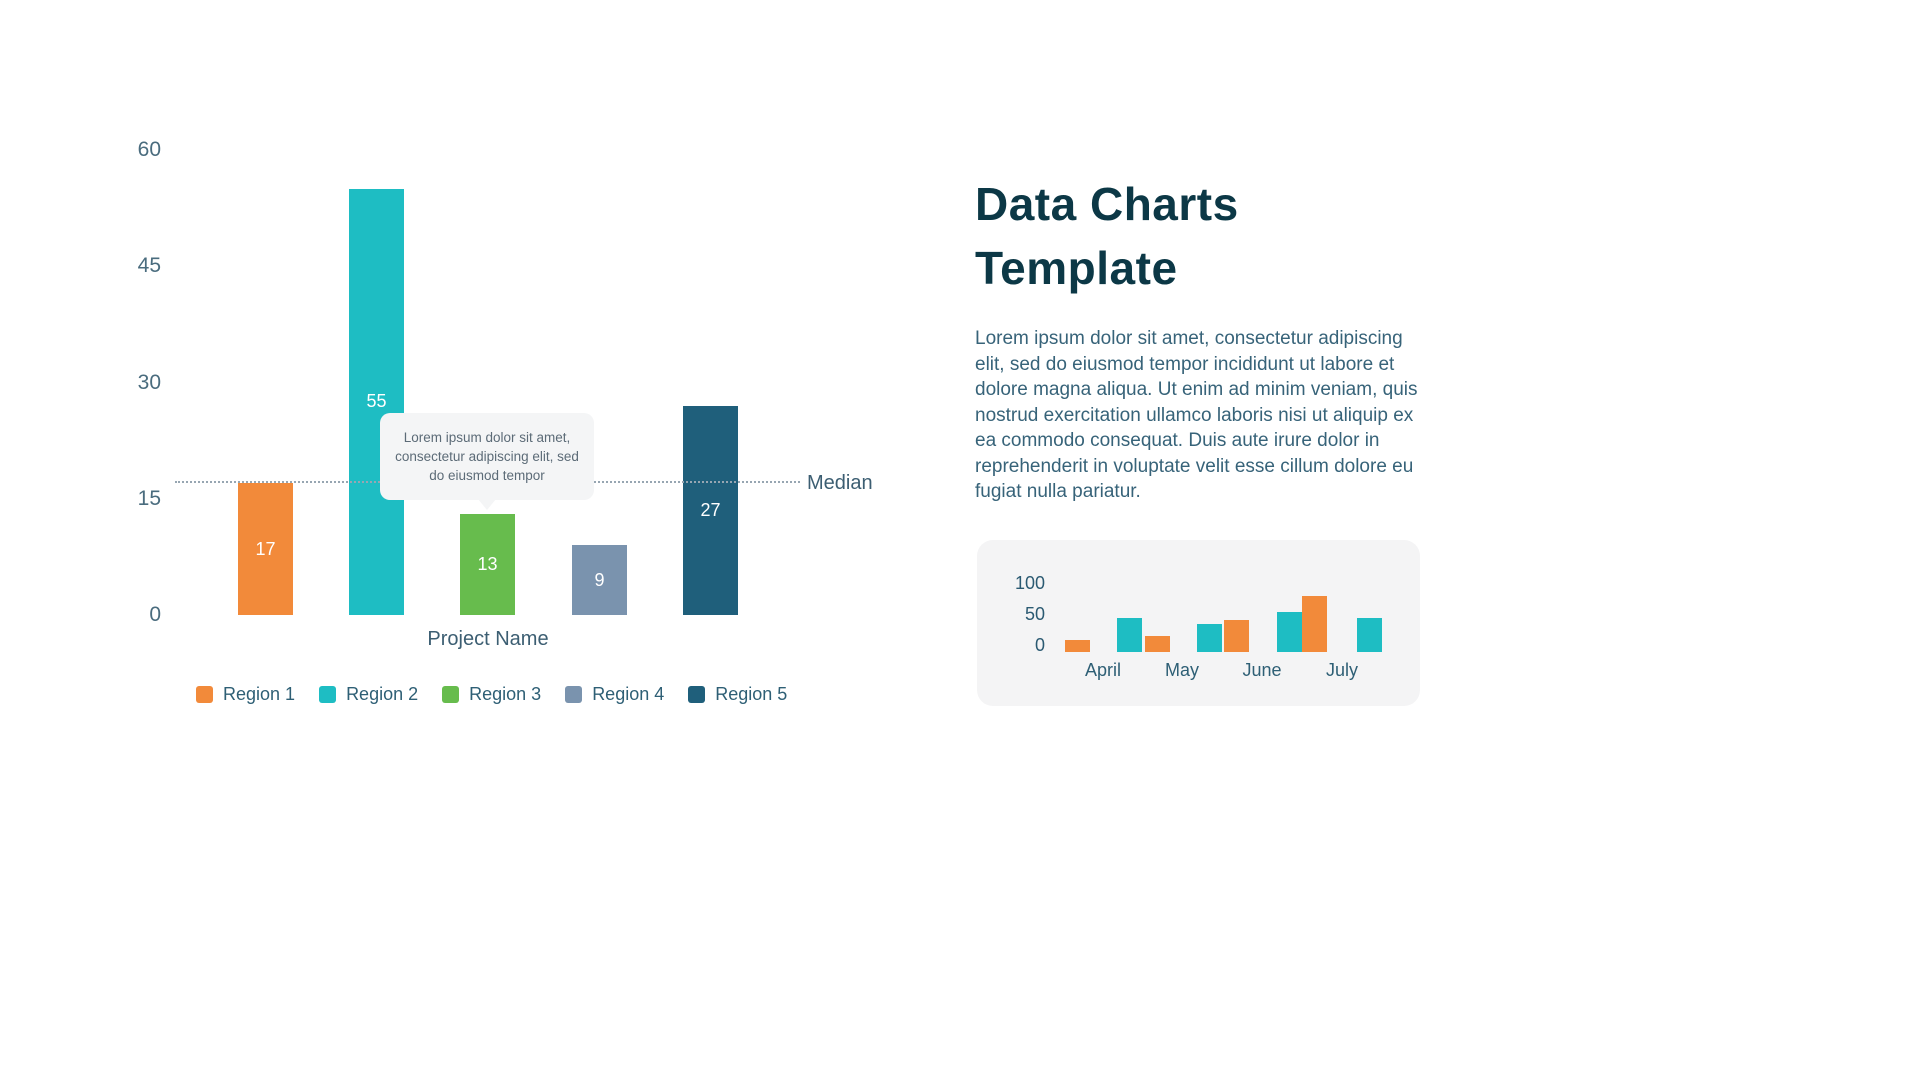  Describe the element at coordinates (1341, 670) in the screenshot. I see `mini-x-axis-tick: July` at that location.